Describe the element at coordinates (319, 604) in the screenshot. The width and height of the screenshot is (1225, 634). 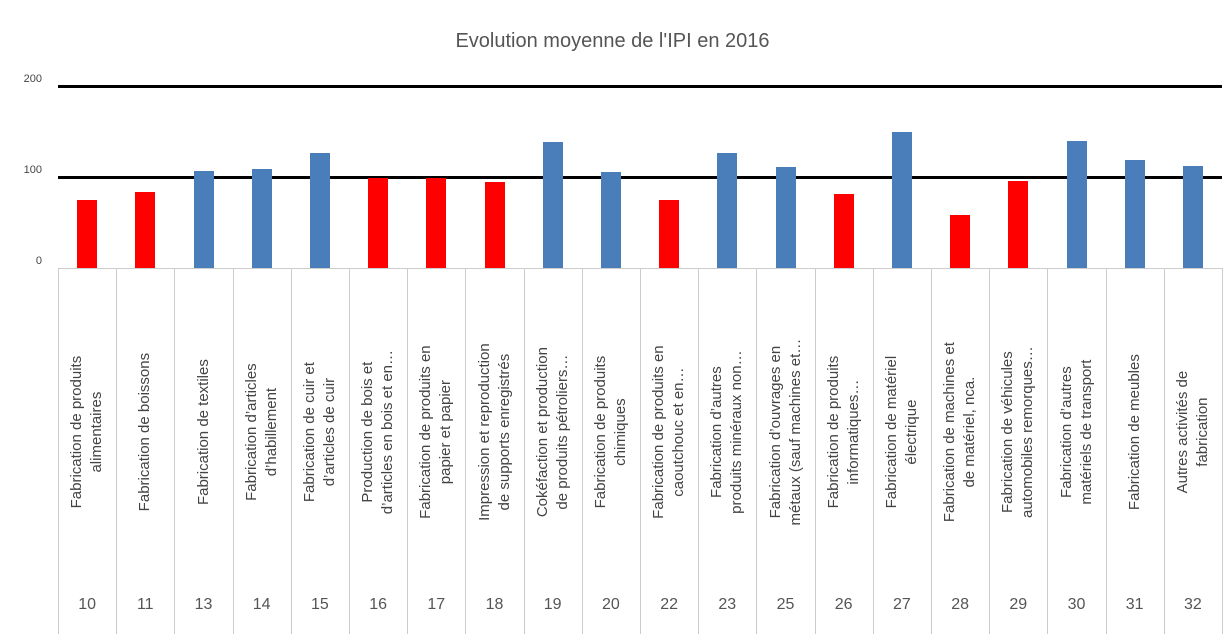
I see `category-code: 15` at that location.